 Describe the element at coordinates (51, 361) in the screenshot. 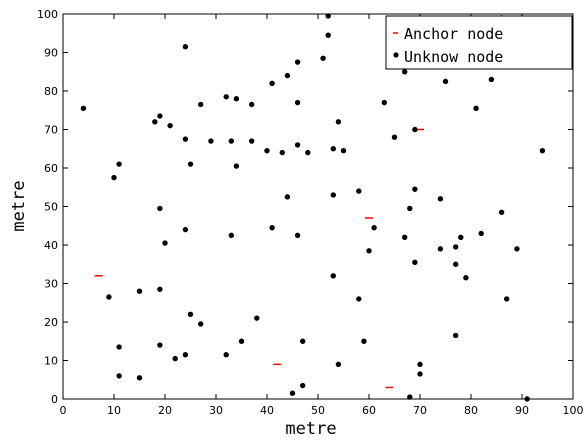

I see `y-tick-label: 10` at that location.